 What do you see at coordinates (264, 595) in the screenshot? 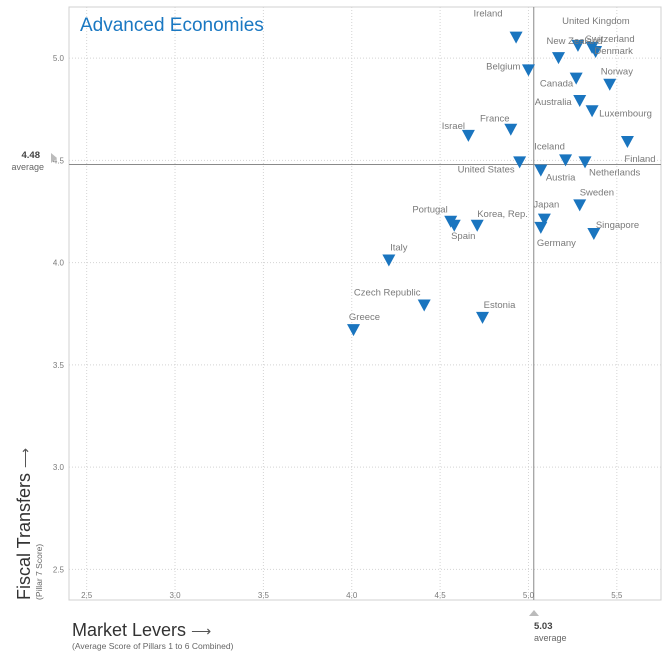
I see `x-tick-label: 3.5` at bounding box center [264, 595].